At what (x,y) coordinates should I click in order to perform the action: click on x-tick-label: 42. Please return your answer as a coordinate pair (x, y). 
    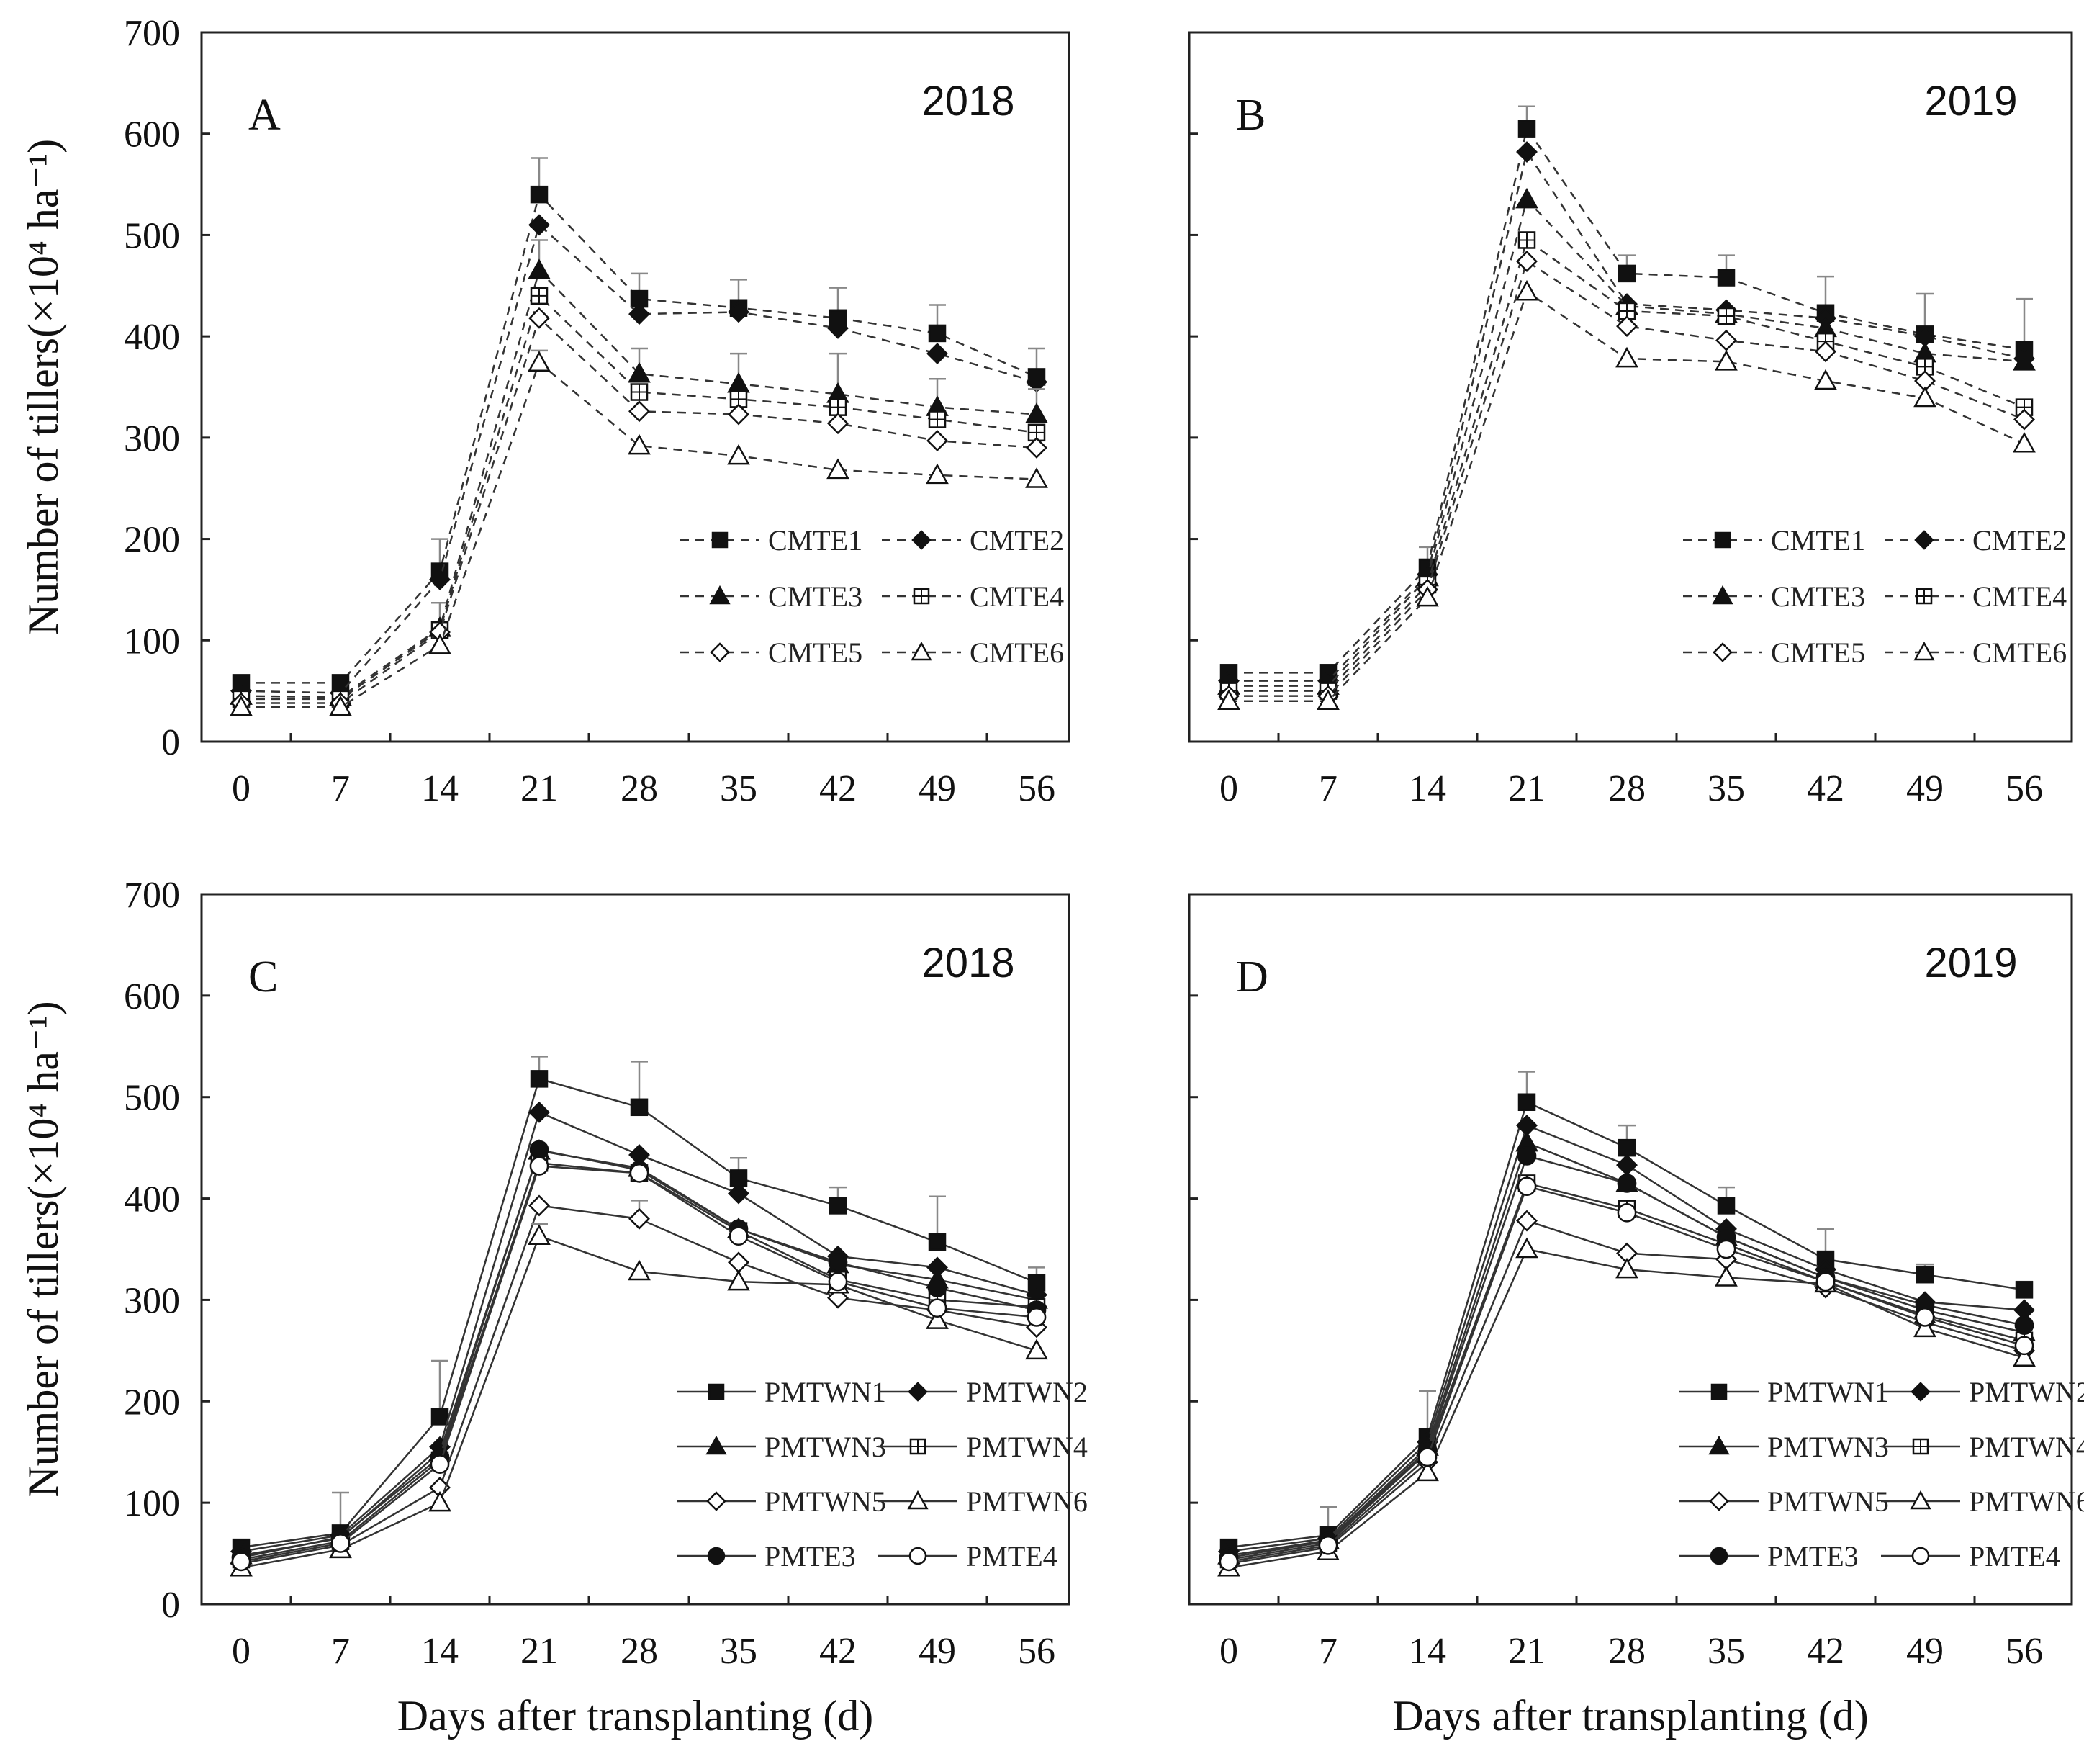
    Looking at the image, I should click on (838, 1651).